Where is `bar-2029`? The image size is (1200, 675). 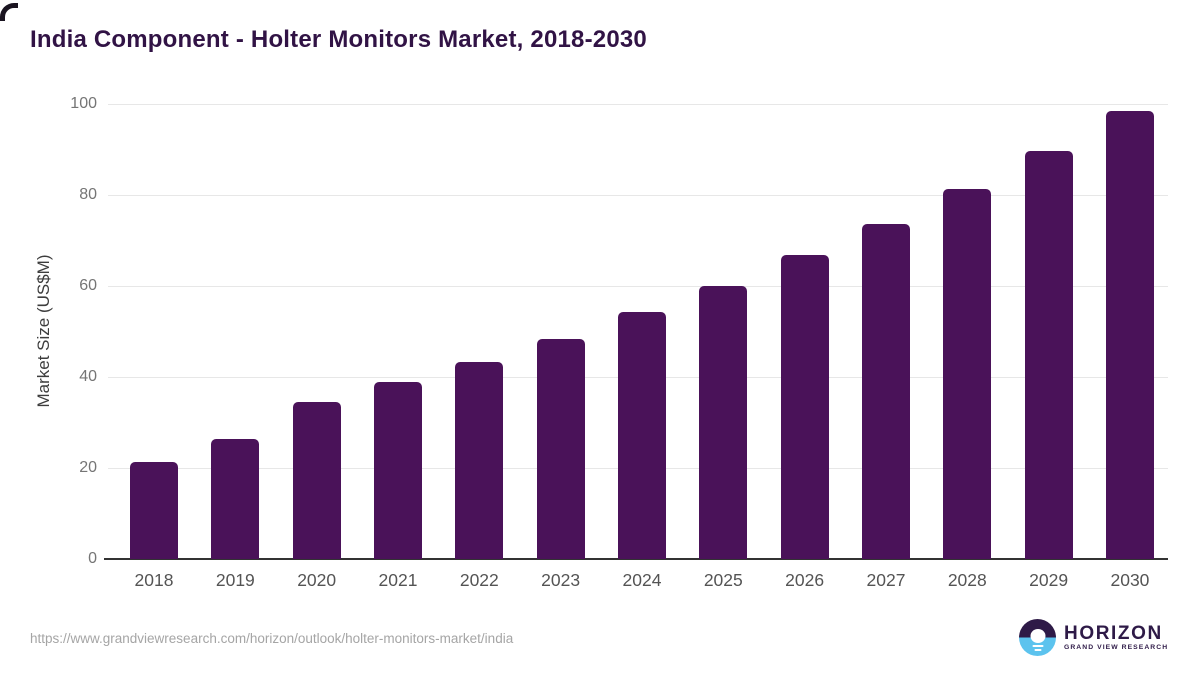
bar-2029 is located at coordinates (1048, 355).